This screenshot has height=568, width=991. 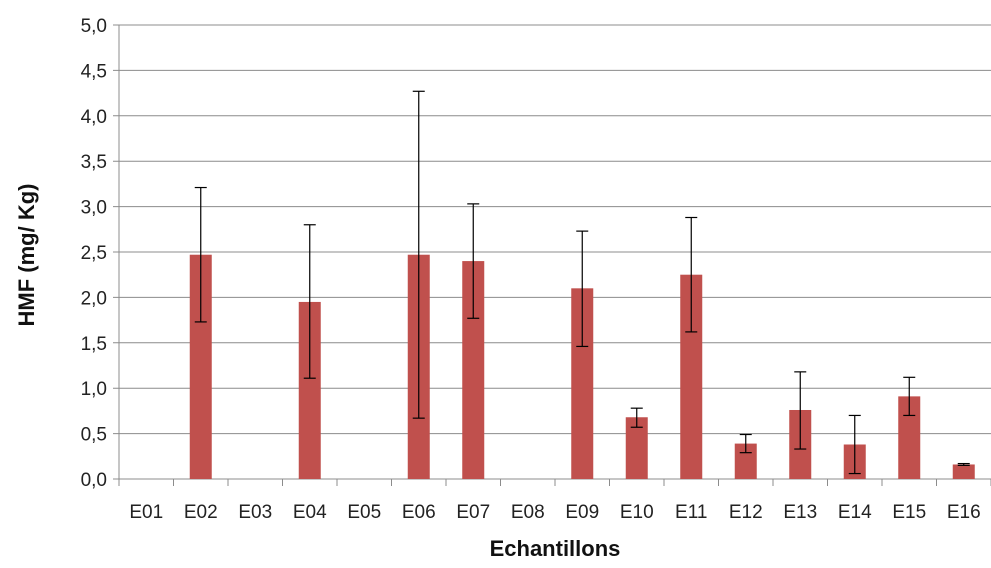 What do you see at coordinates (364, 512) in the screenshot?
I see `x-tick-label: E05` at bounding box center [364, 512].